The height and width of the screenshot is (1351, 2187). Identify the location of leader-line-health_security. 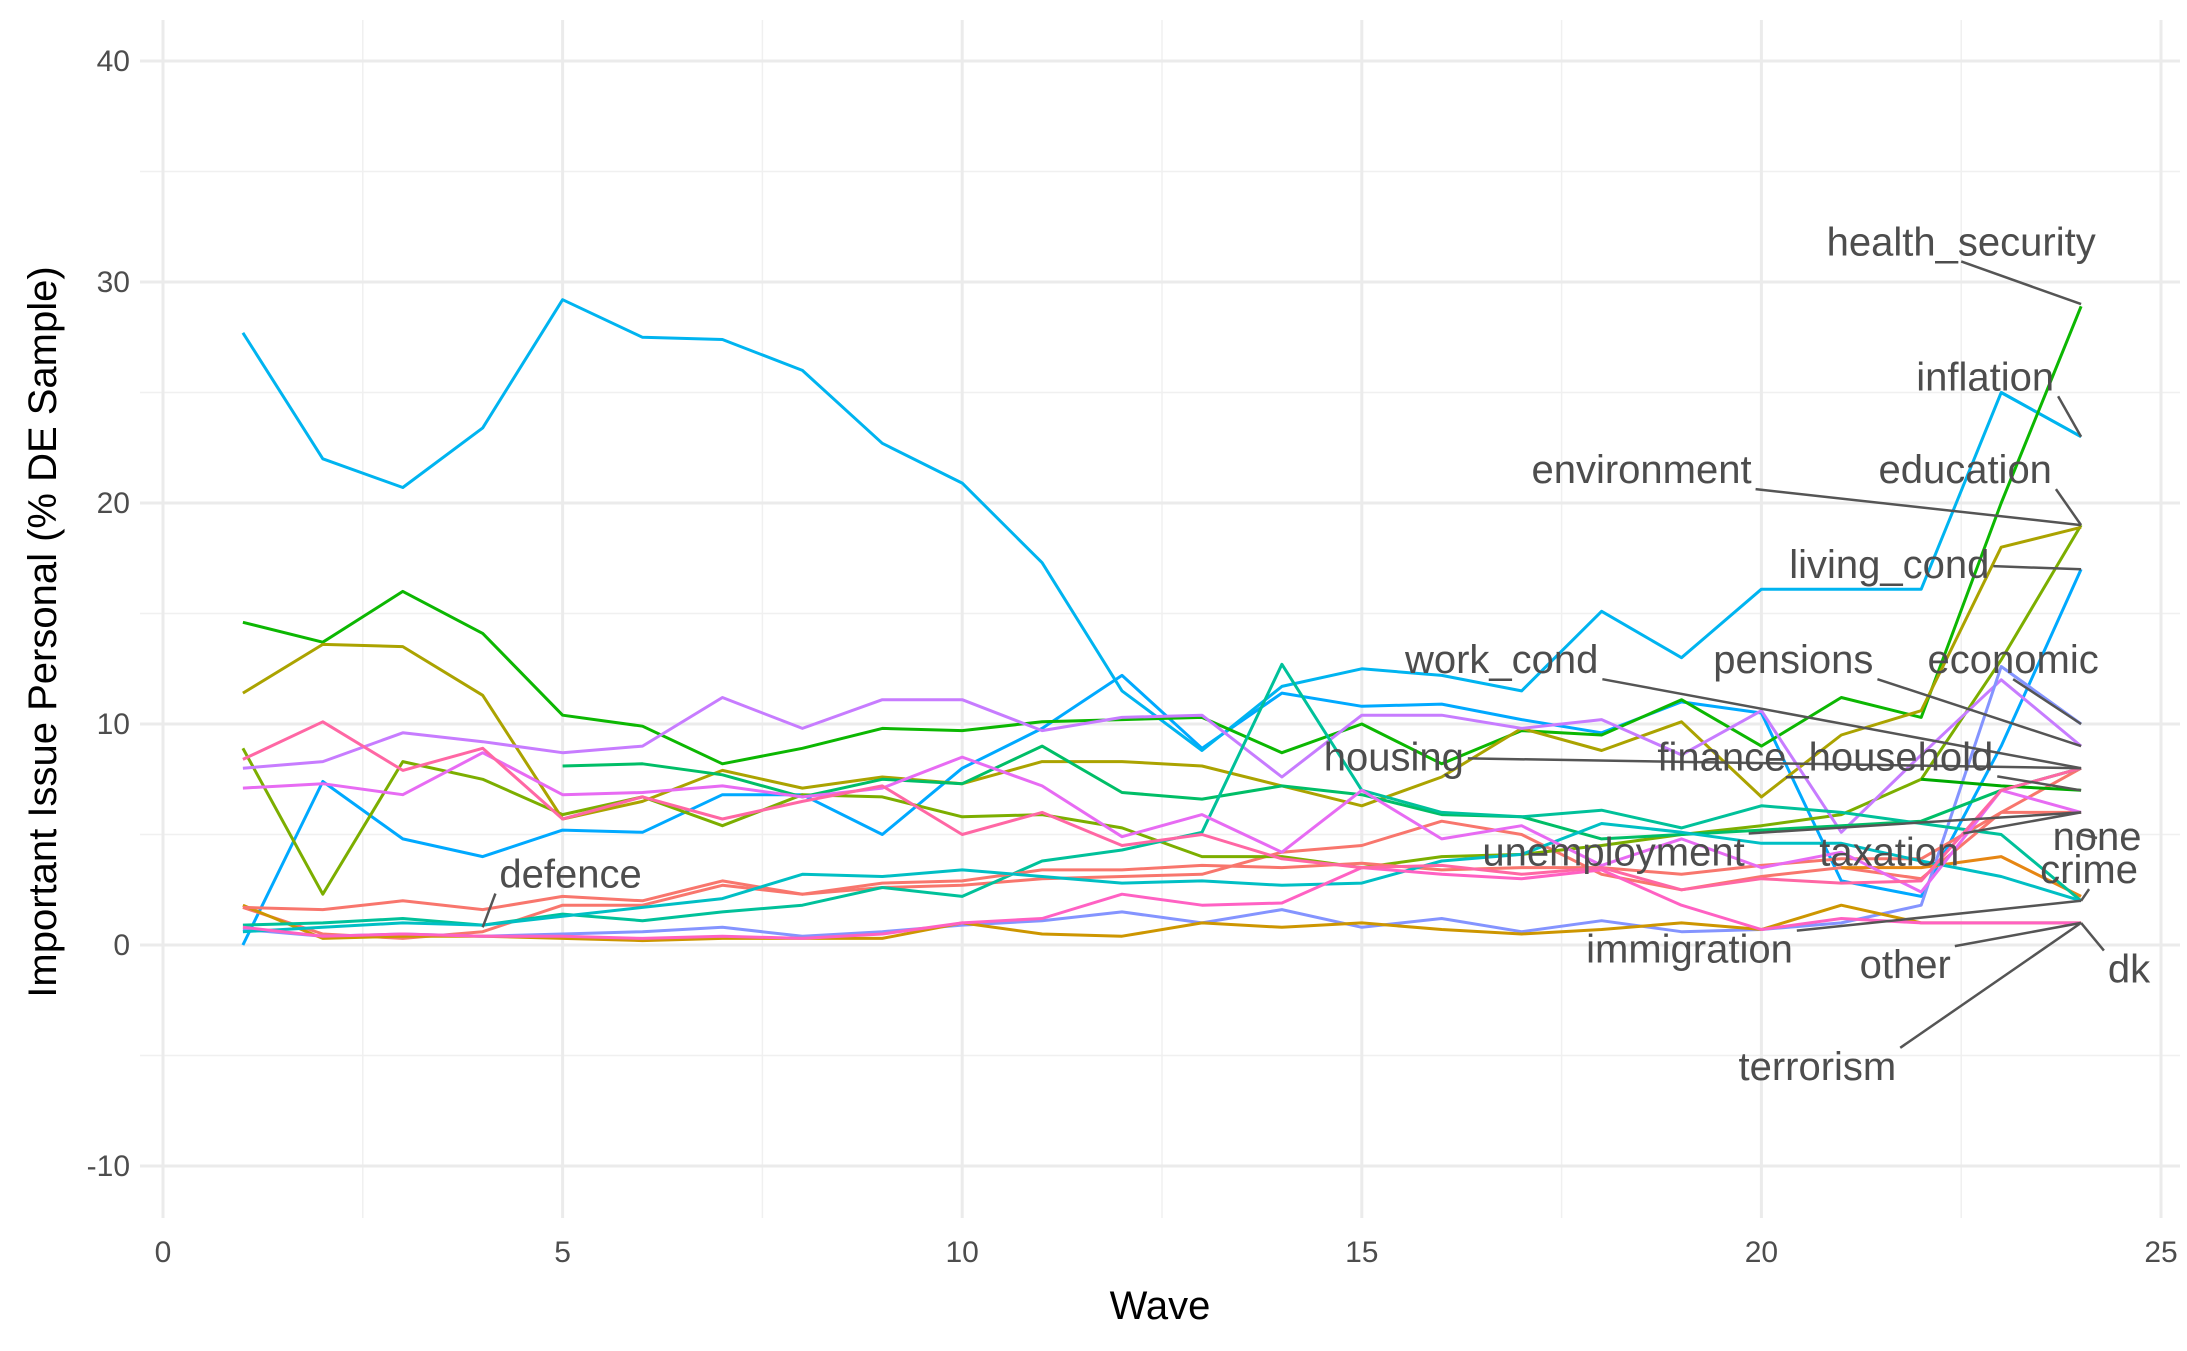
(2021, 283).